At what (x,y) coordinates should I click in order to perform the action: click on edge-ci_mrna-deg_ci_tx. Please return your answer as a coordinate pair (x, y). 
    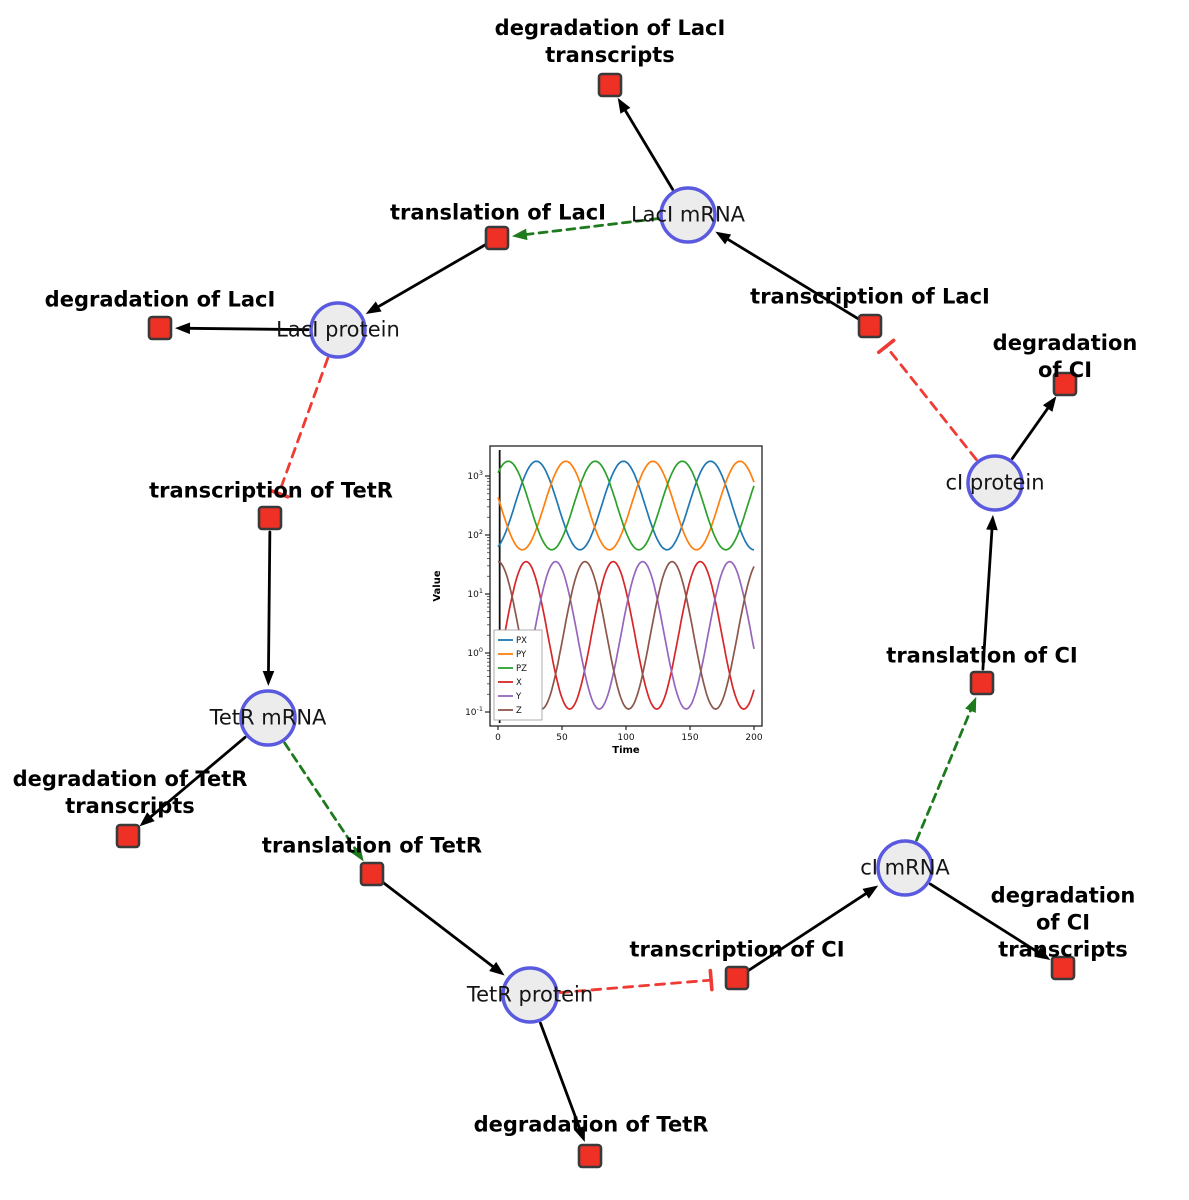
    Looking at the image, I should click on (989, 921).